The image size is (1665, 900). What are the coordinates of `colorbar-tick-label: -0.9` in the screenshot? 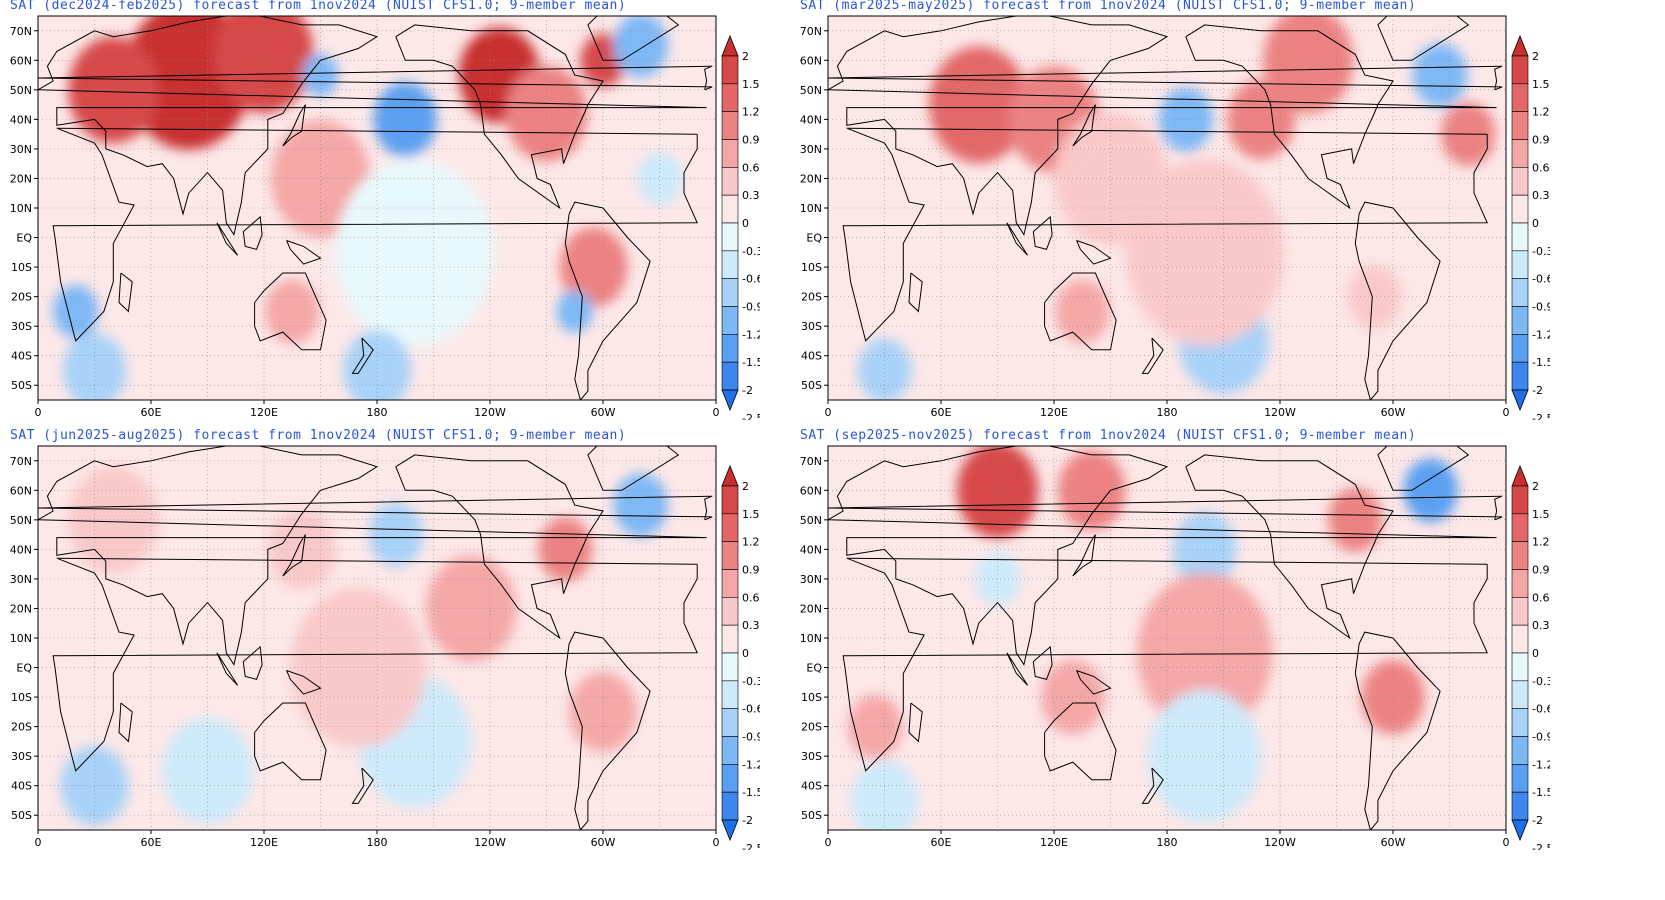 It's located at (1541, 737).